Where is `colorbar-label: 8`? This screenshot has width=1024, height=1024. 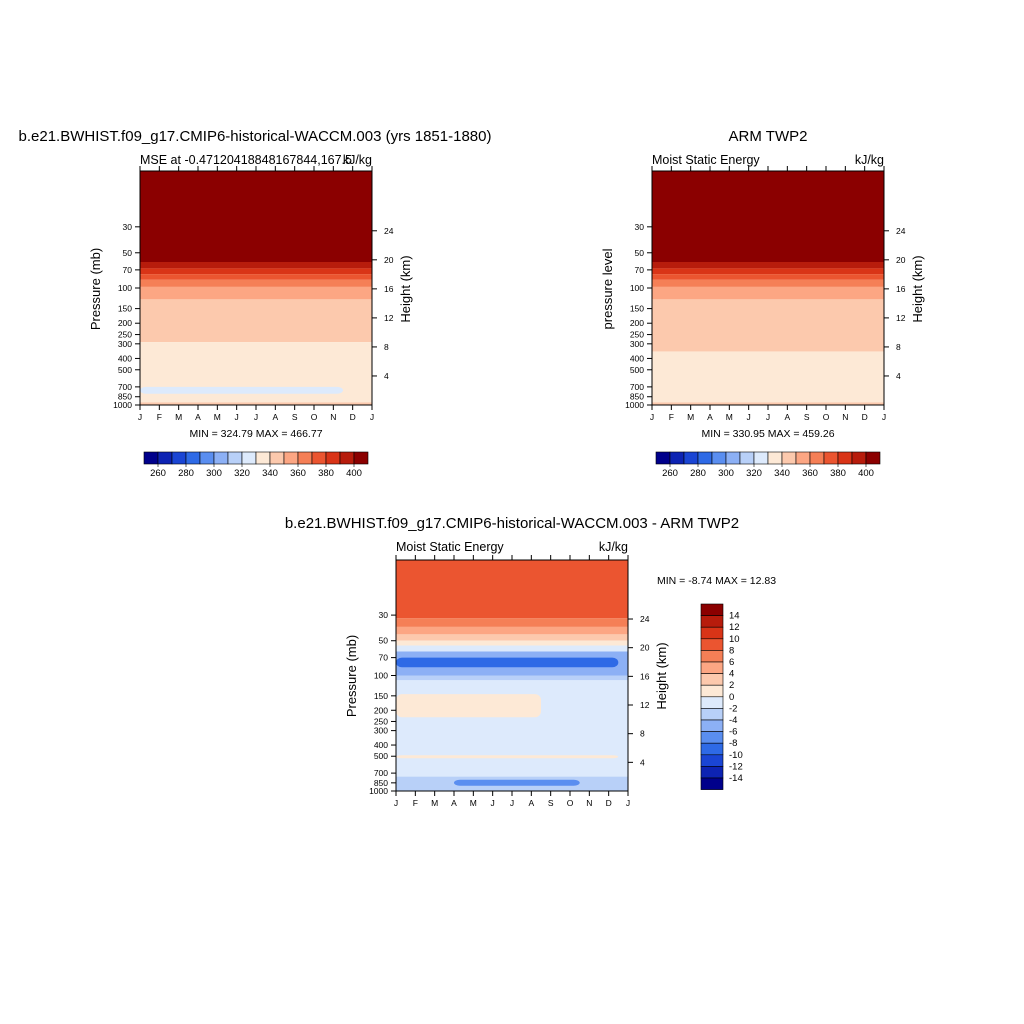 colorbar-label: 8 is located at coordinates (731, 650).